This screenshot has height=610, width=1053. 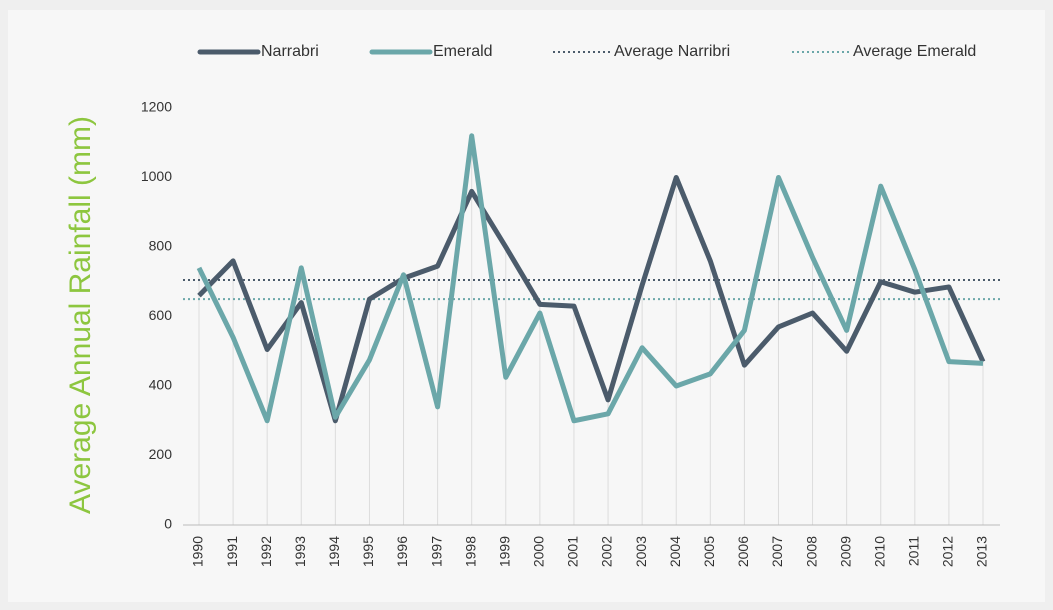 What do you see at coordinates (675, 551) in the screenshot?
I see `x-tick-label: 2004` at bounding box center [675, 551].